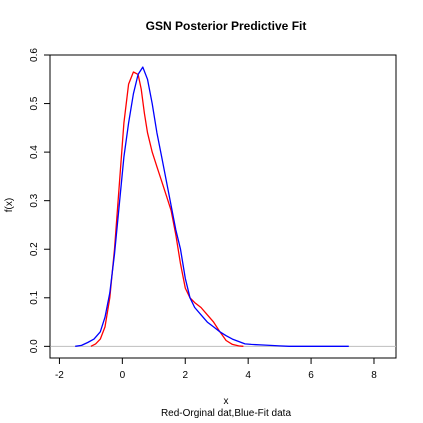 This screenshot has height=423, width=423. I want to click on x-axis-note: Red-Orginal dat,Blue-Fit data, so click(226, 413).